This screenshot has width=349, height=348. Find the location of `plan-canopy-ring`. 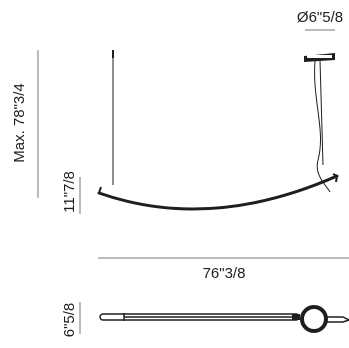

plan-canopy-ring is located at coordinates (314, 319).